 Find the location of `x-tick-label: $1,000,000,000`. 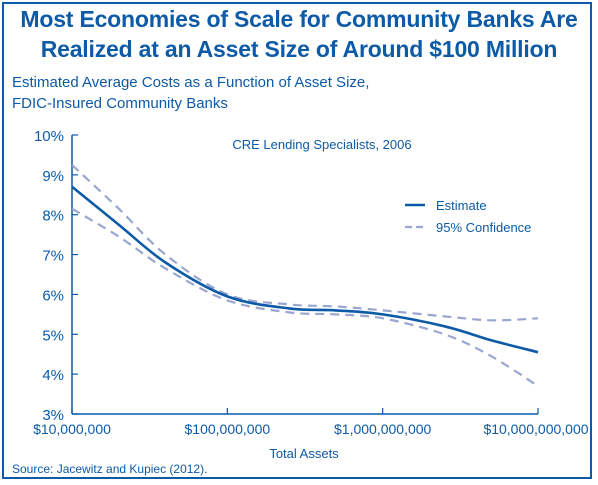

x-tick-label: $1,000,000,000 is located at coordinates (383, 429).